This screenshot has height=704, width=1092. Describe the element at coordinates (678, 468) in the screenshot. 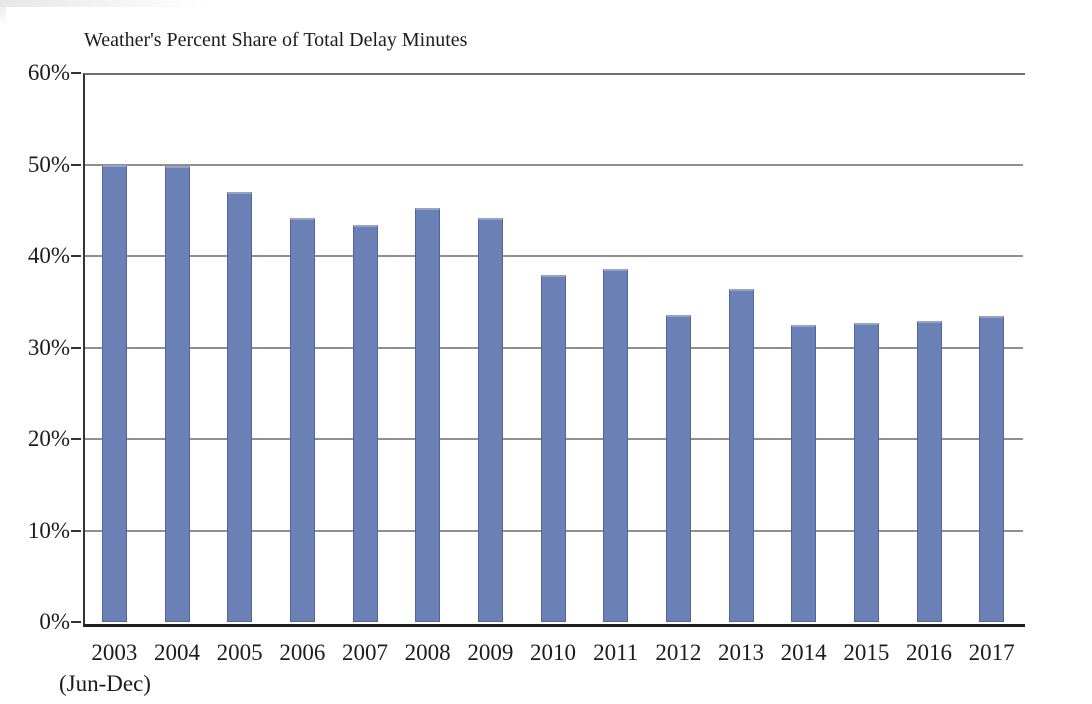

I see `bar-2012` at that location.